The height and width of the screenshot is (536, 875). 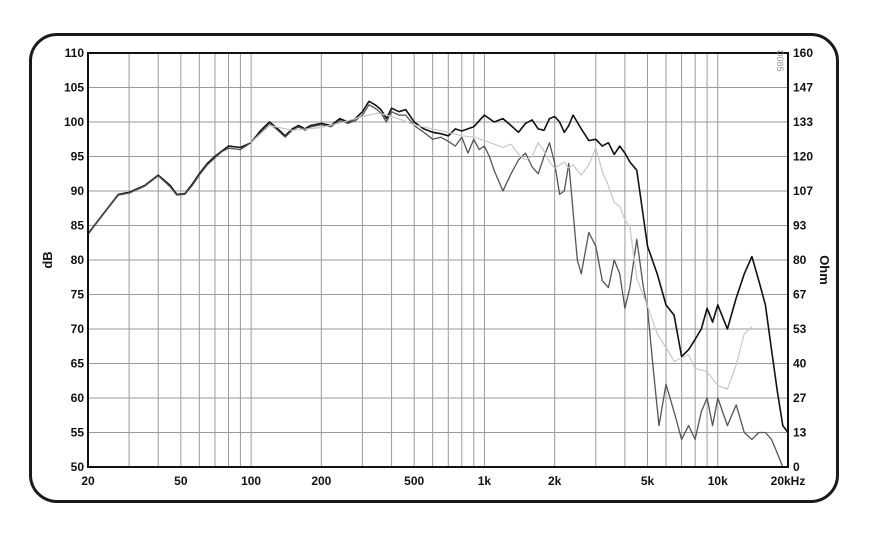 I want to click on y2-axis-title: Ohm, so click(x=824, y=270).